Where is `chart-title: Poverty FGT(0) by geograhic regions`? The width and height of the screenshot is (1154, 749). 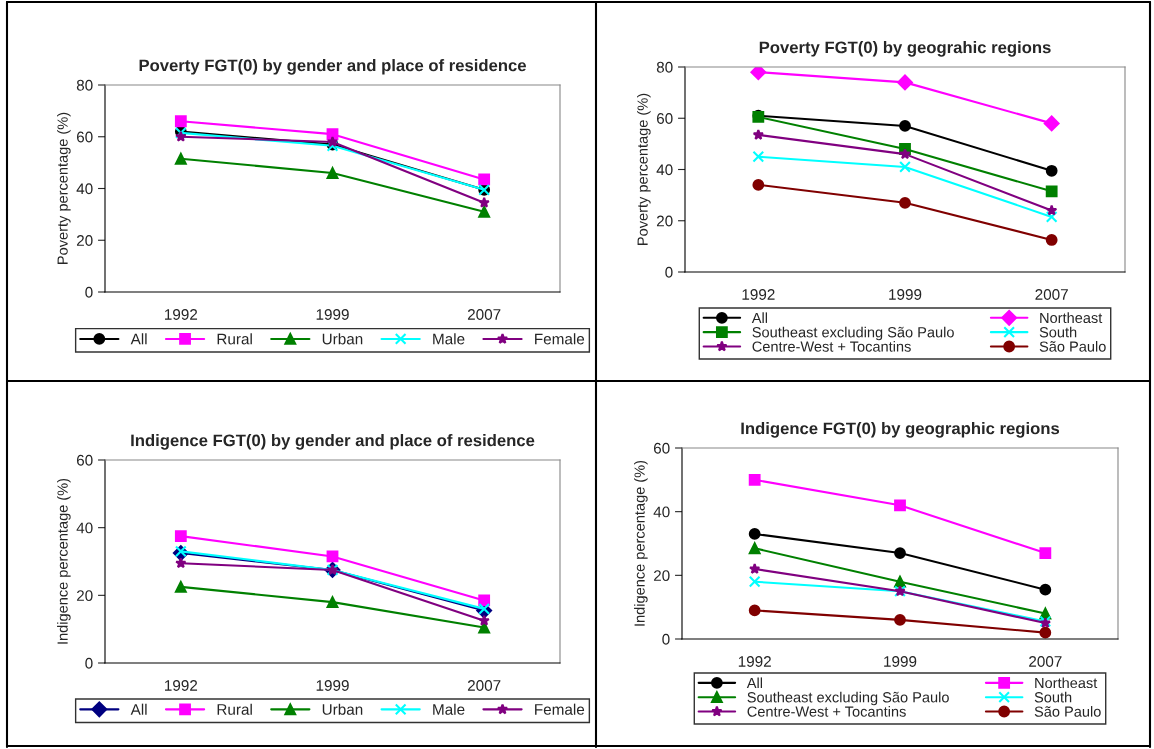 chart-title: Poverty FGT(0) by geograhic regions is located at coordinates (905, 49).